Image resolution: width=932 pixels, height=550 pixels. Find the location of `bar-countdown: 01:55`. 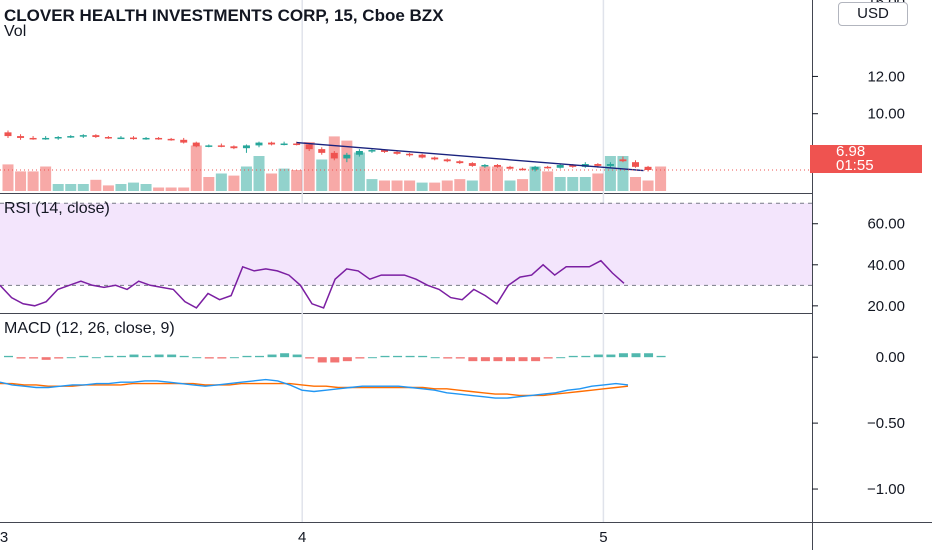

bar-countdown: 01:55 is located at coordinates (855, 165).